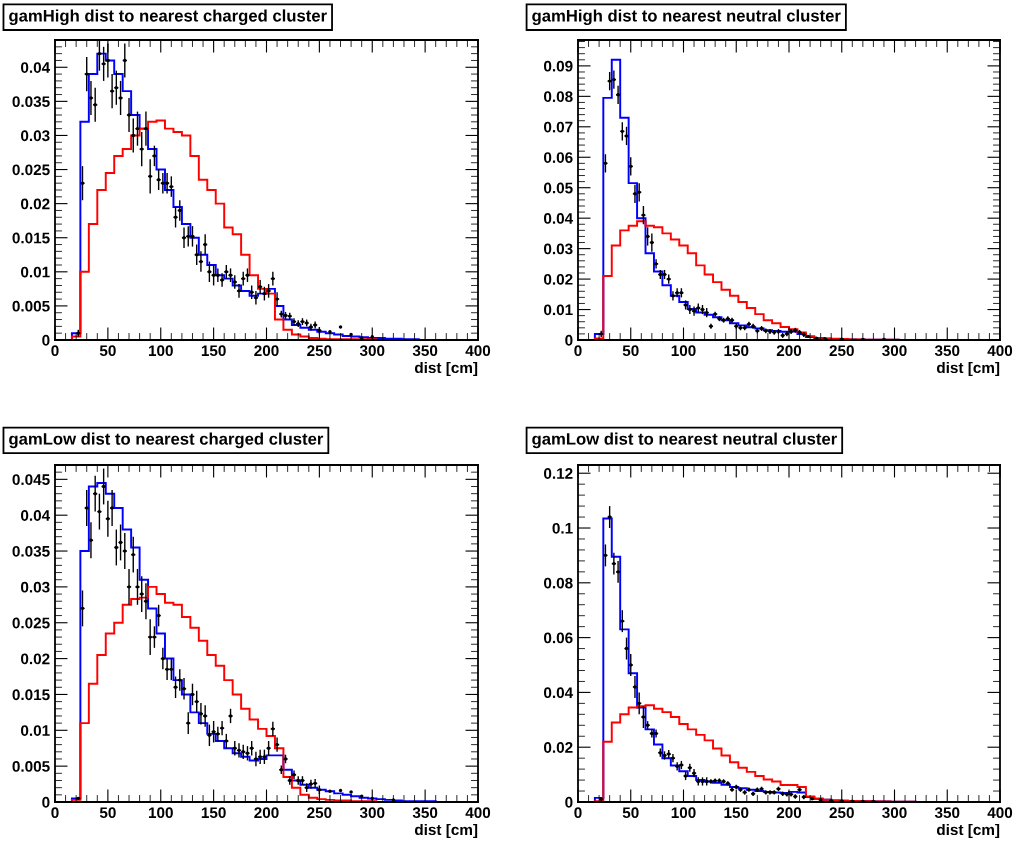  Describe the element at coordinates (558, 188) in the screenshot. I see `y-tick-label: 0.05` at that location.